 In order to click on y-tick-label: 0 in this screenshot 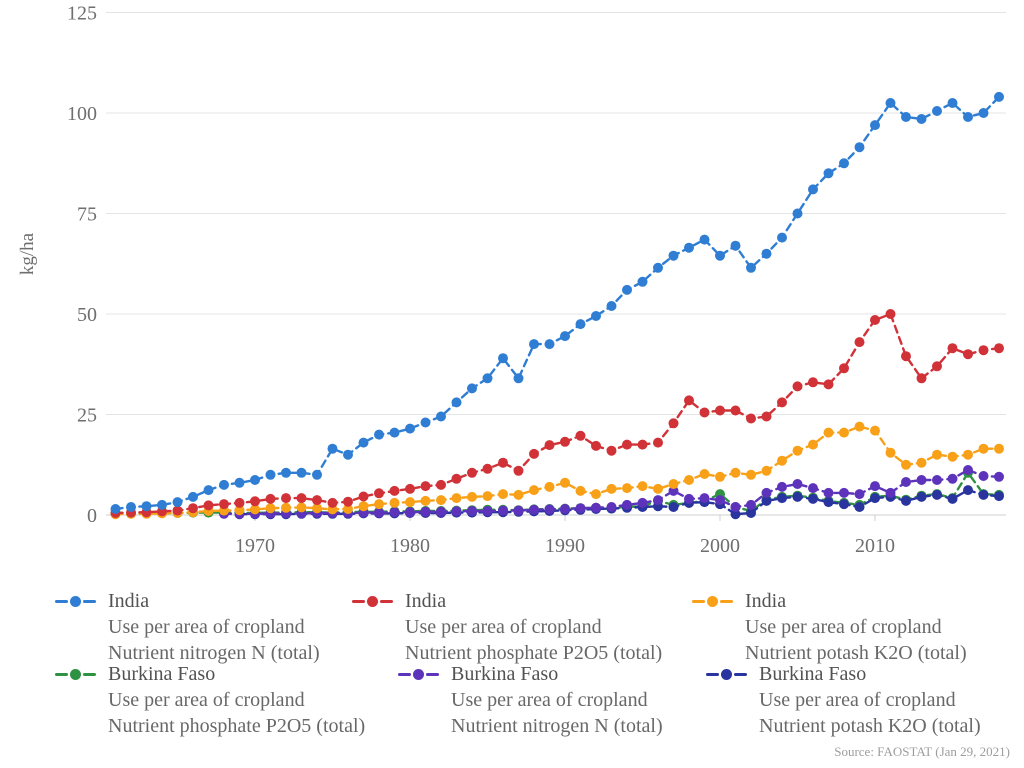, I will do `click(92, 516)`.